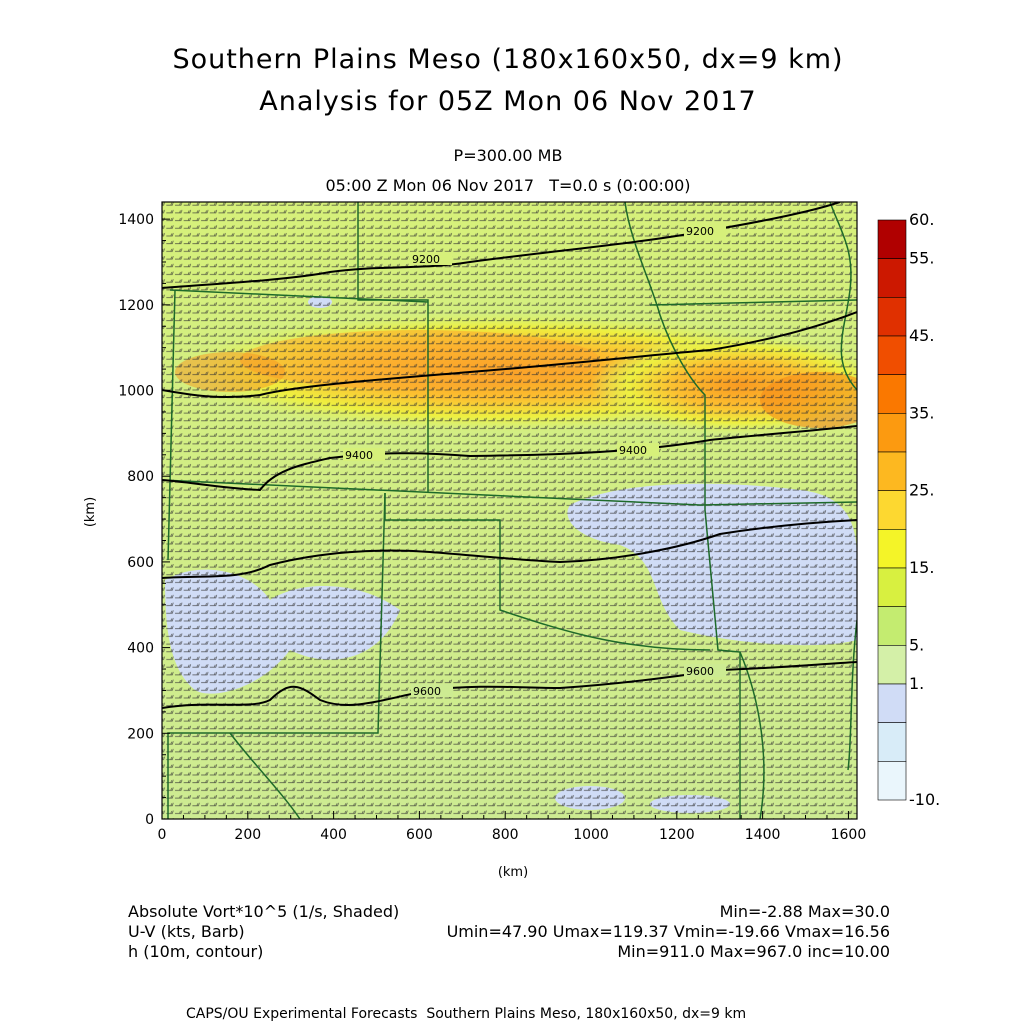 The width and height of the screenshot is (1022, 1022). I want to click on y-tick-label: 1200, so click(136, 306).